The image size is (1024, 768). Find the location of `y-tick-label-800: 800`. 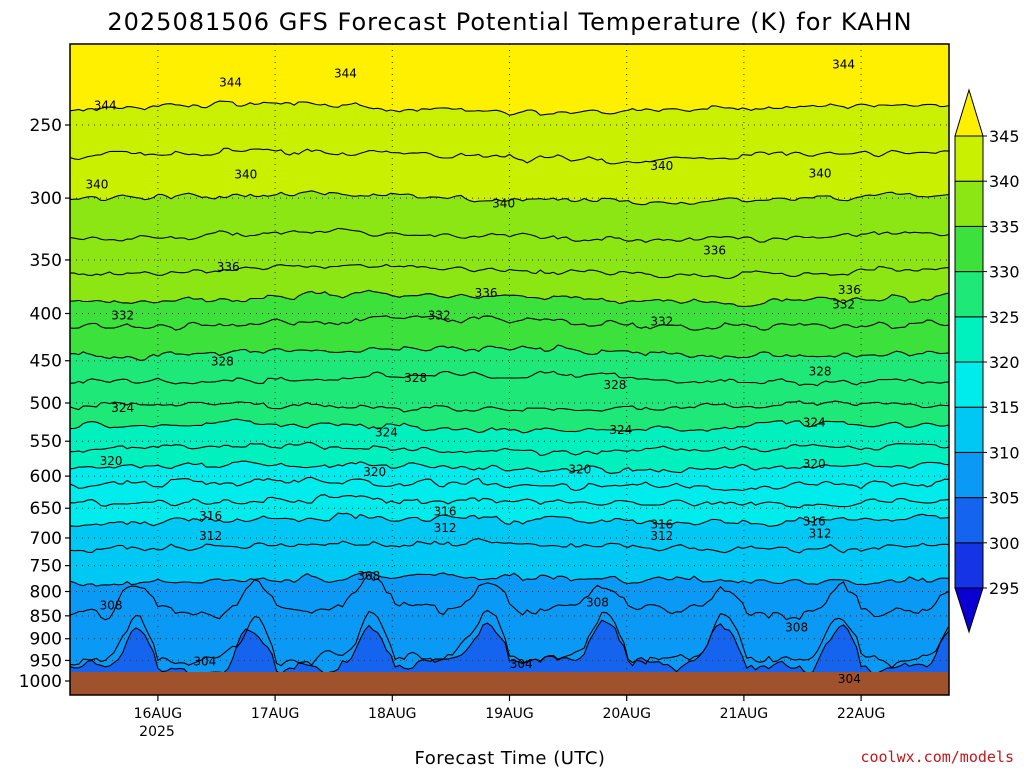

y-tick-label-800: 800 is located at coordinates (46, 593).